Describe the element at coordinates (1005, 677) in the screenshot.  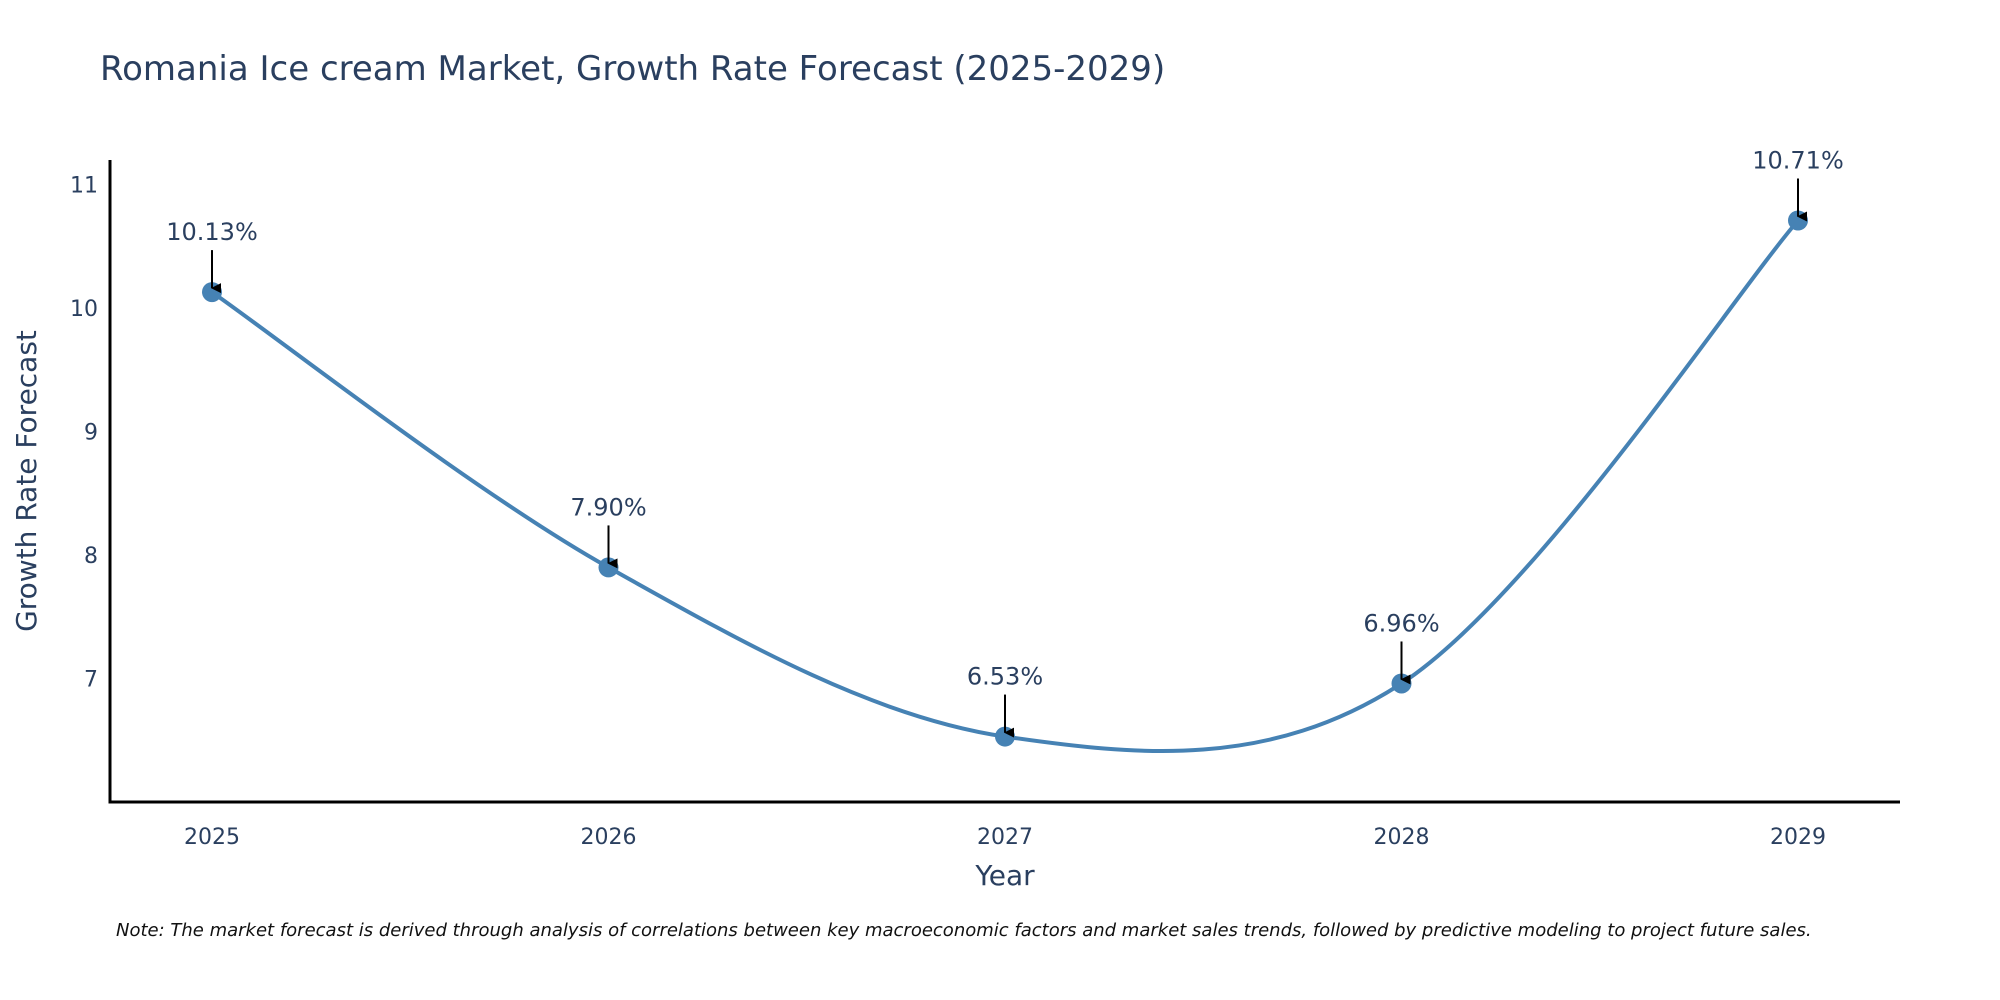
I see `data-label: 6.53%` at that location.